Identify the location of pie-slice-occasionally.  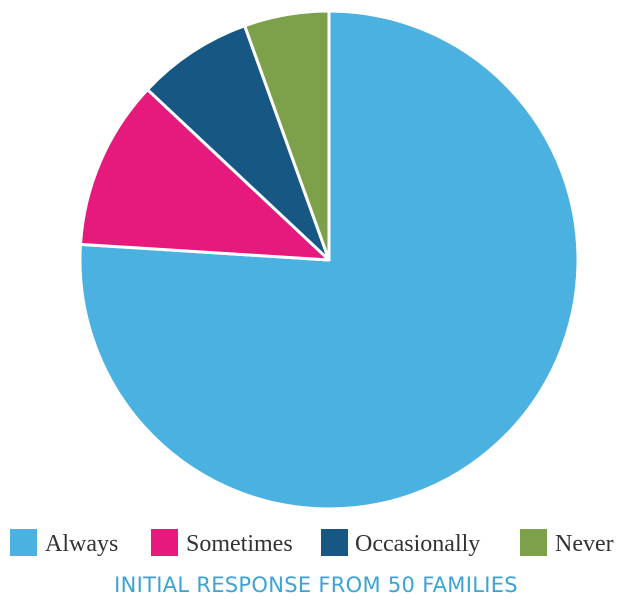
(238, 143).